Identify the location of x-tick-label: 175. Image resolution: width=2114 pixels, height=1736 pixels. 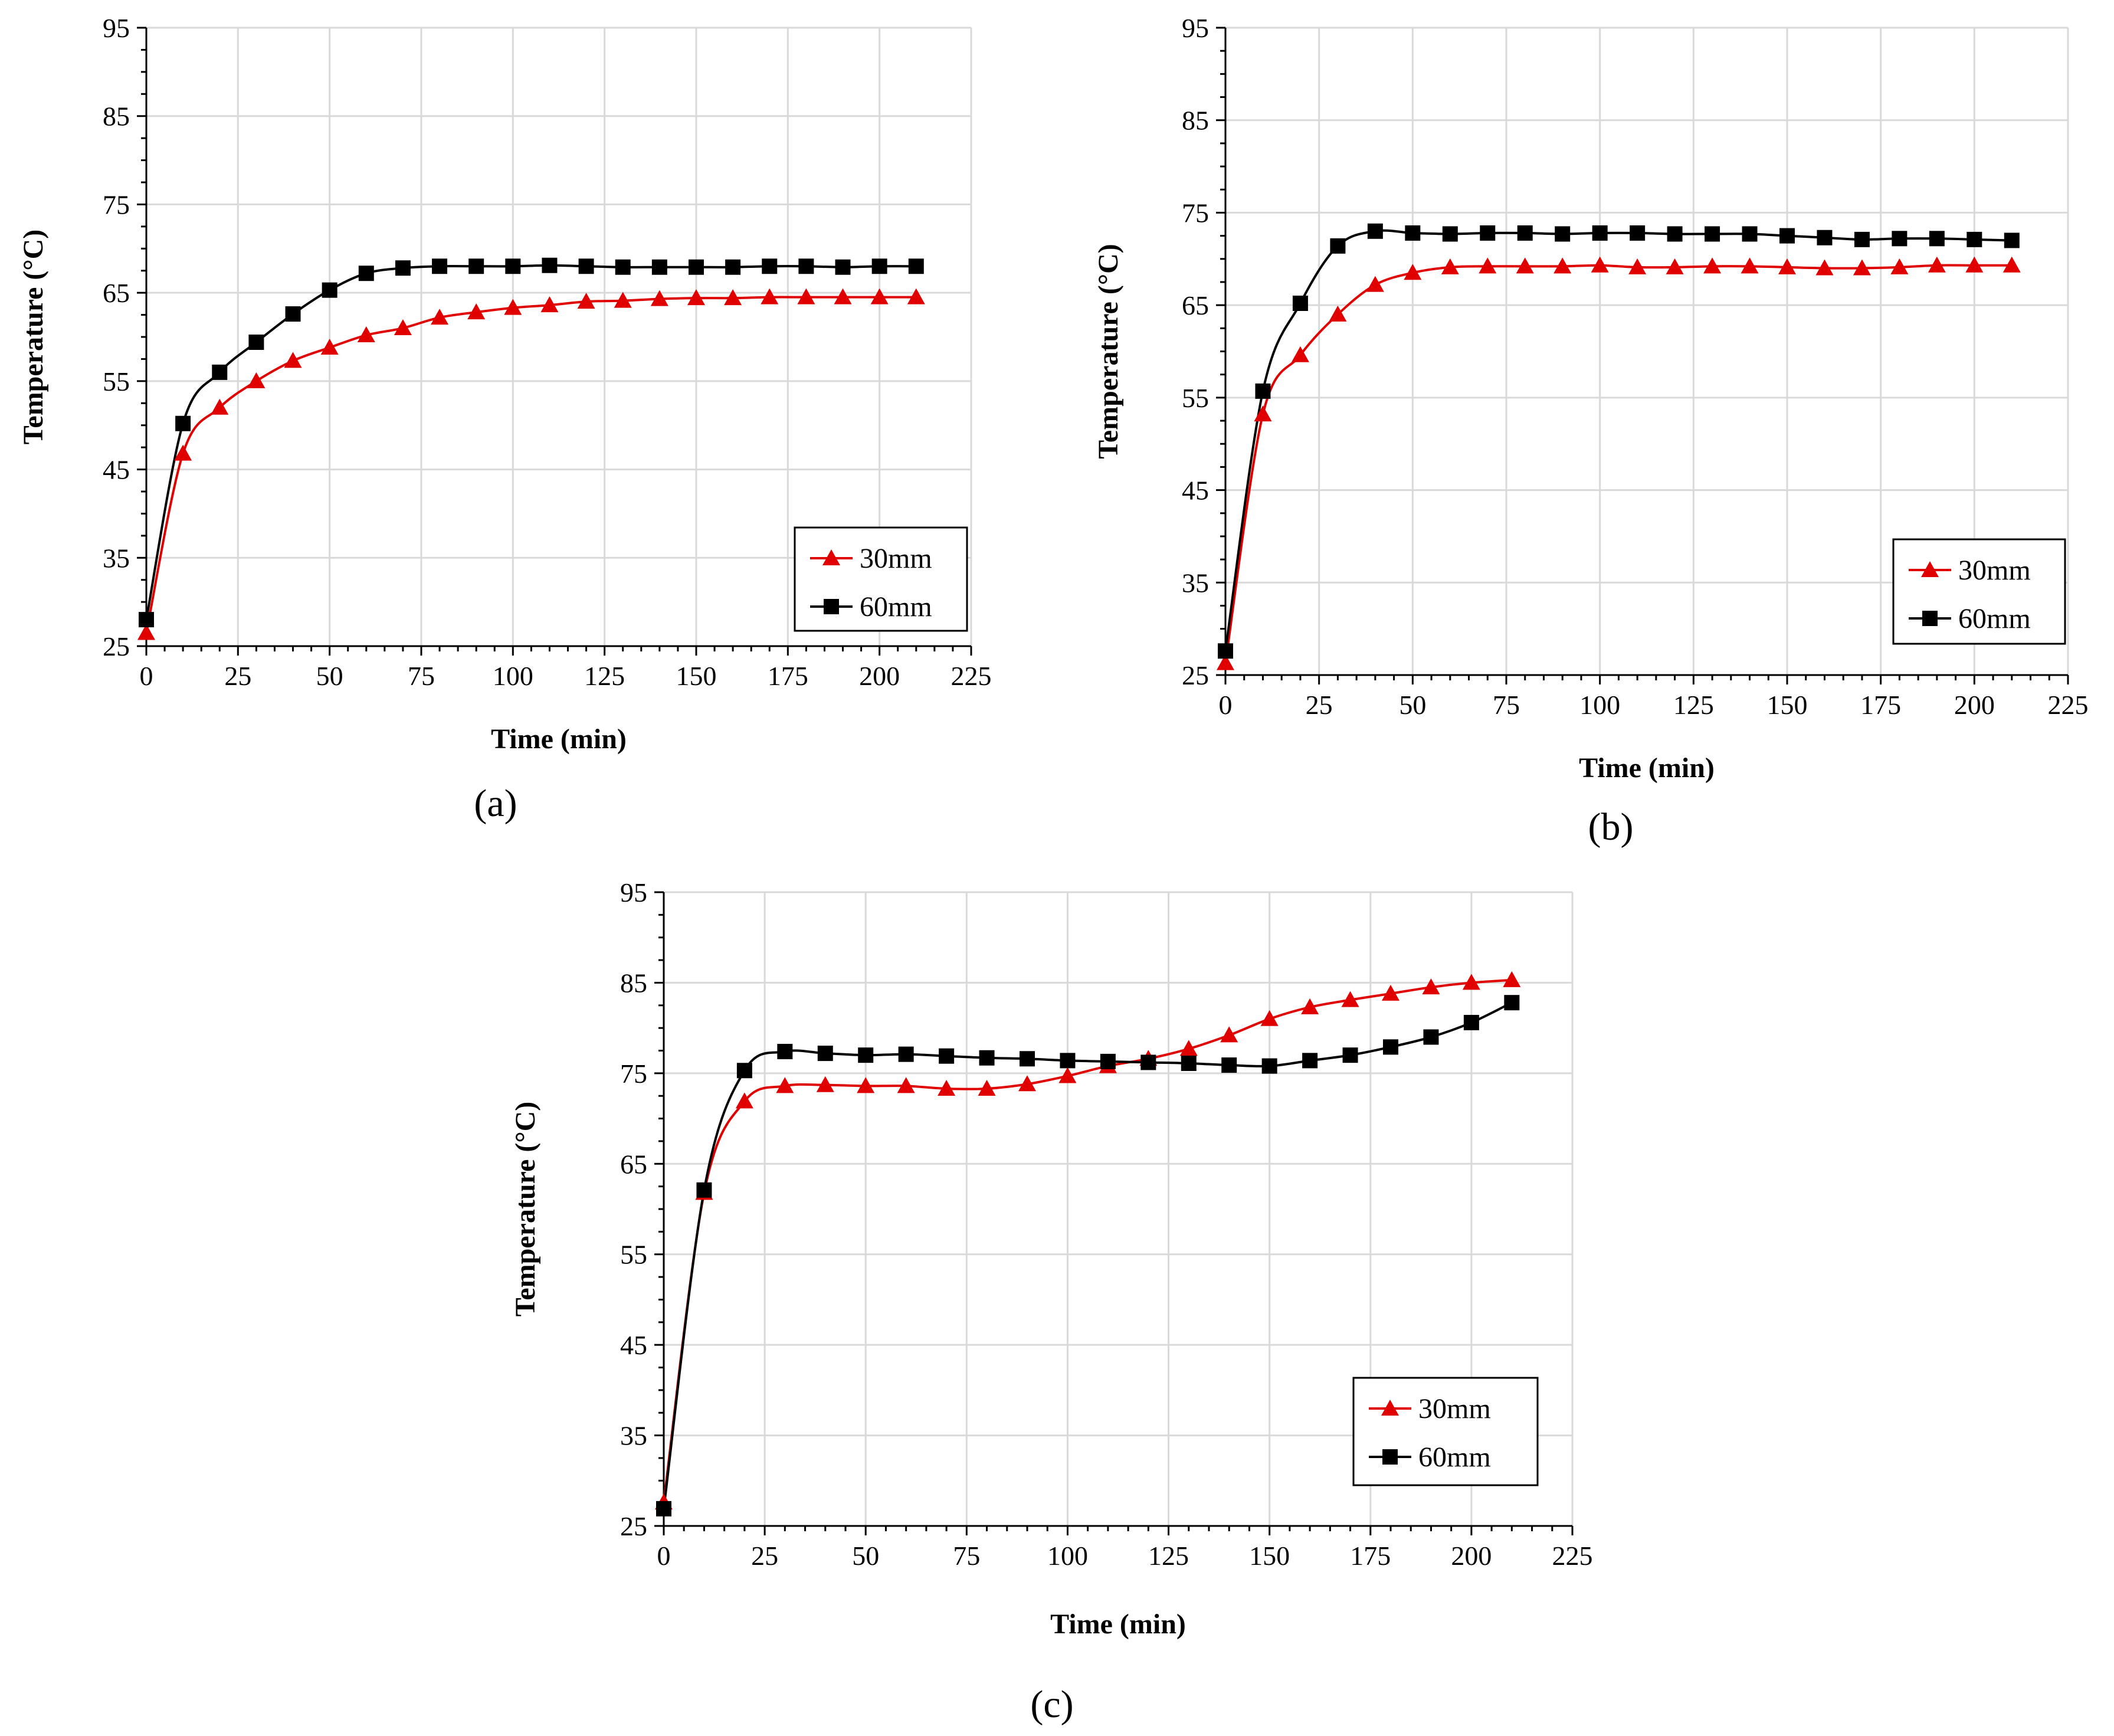
(1371, 1556).